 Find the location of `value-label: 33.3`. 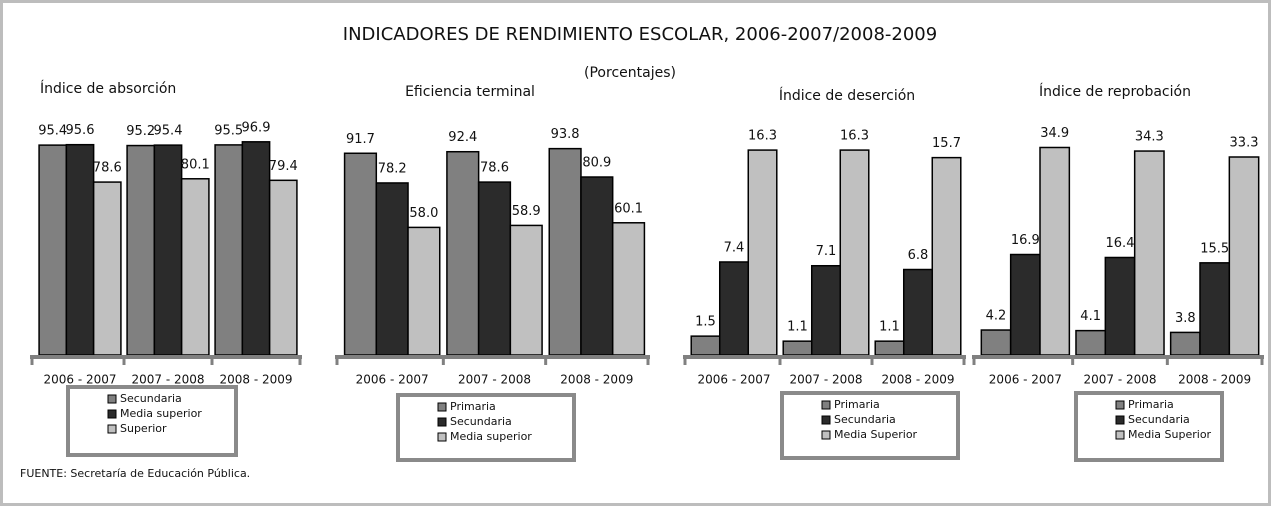

value-label: 33.3 is located at coordinates (1244, 143).